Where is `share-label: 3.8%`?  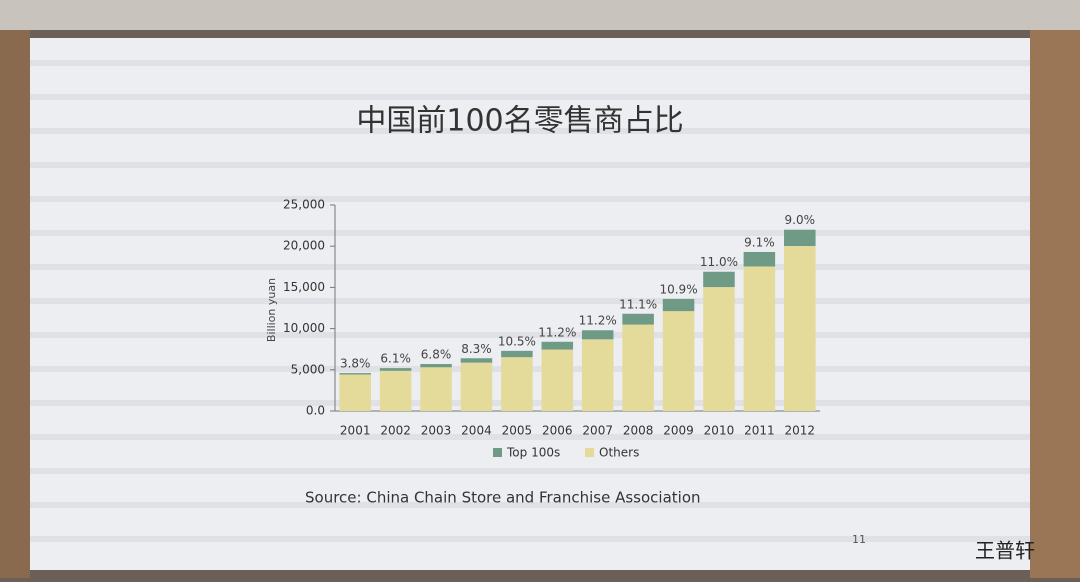 share-label: 3.8% is located at coordinates (355, 364).